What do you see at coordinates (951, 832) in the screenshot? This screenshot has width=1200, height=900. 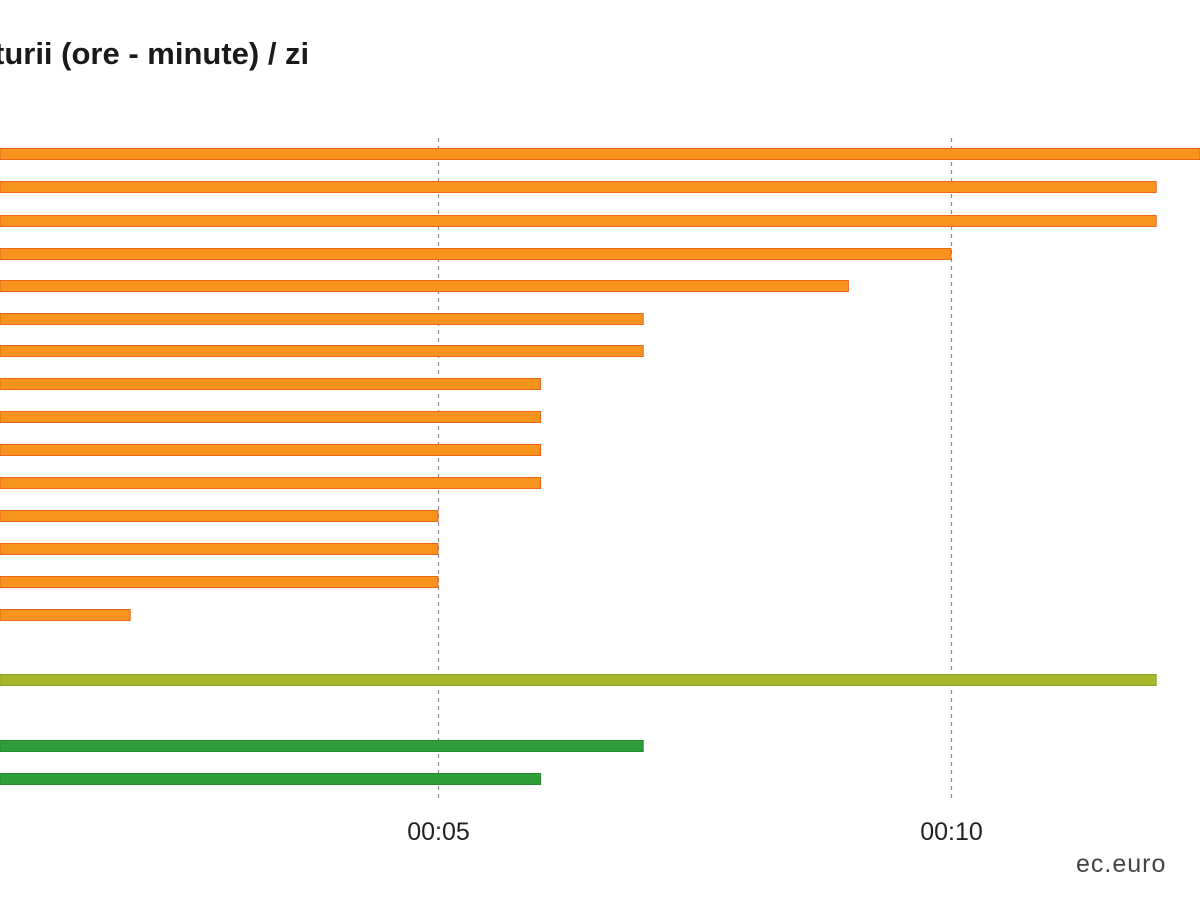 I see `x-tick-label-1: 00:10` at bounding box center [951, 832].